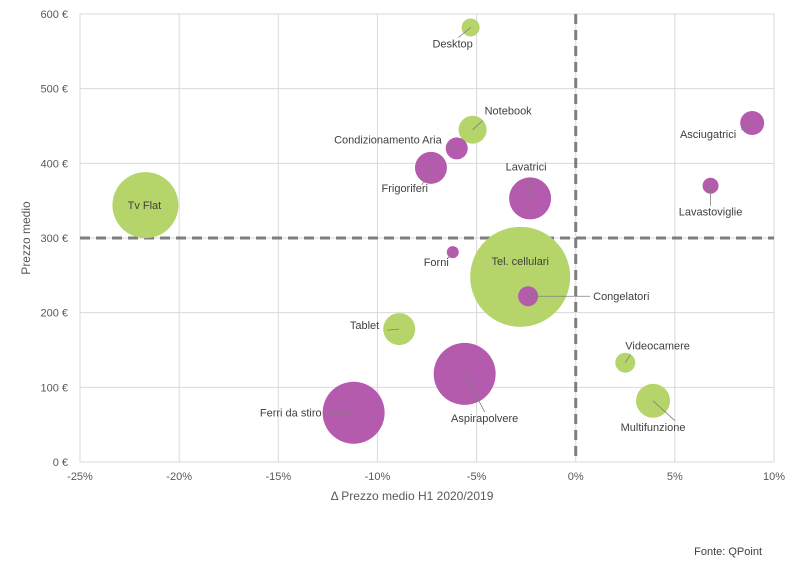 This screenshot has height=570, width=800. What do you see at coordinates (405, 189) in the screenshot?
I see `bubble-label: Frigoriferi` at bounding box center [405, 189].